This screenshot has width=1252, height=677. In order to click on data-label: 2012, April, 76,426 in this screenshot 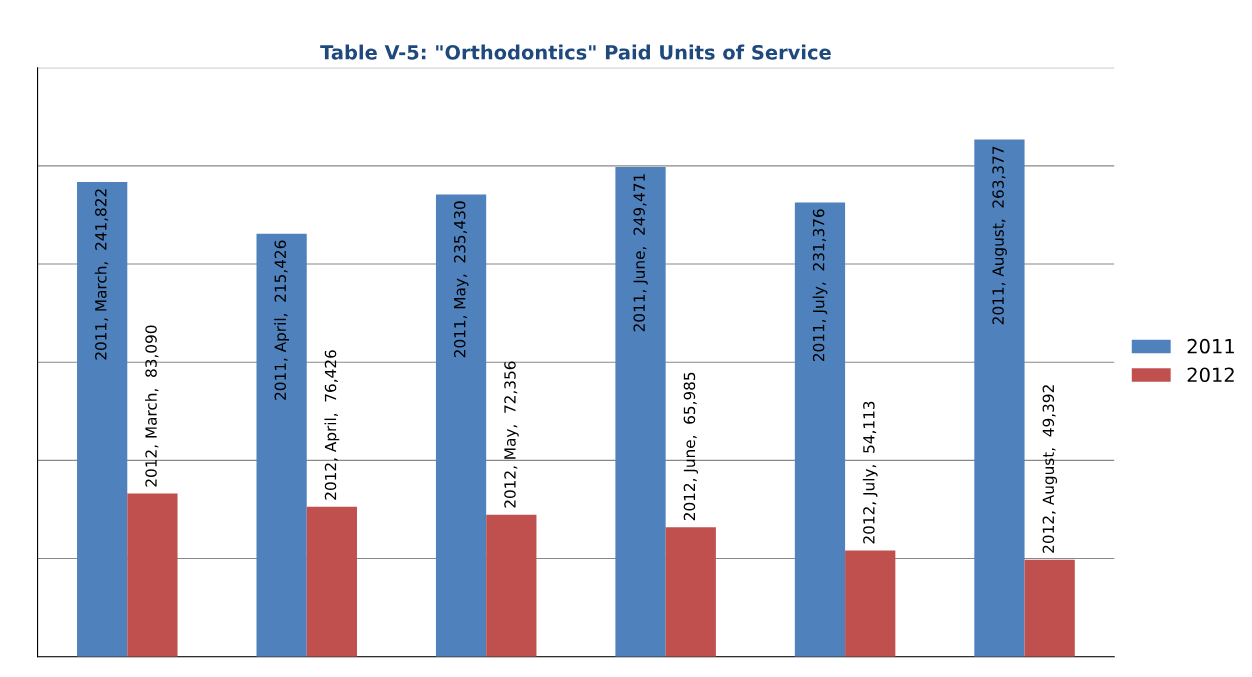, I will do `click(332, 425)`.